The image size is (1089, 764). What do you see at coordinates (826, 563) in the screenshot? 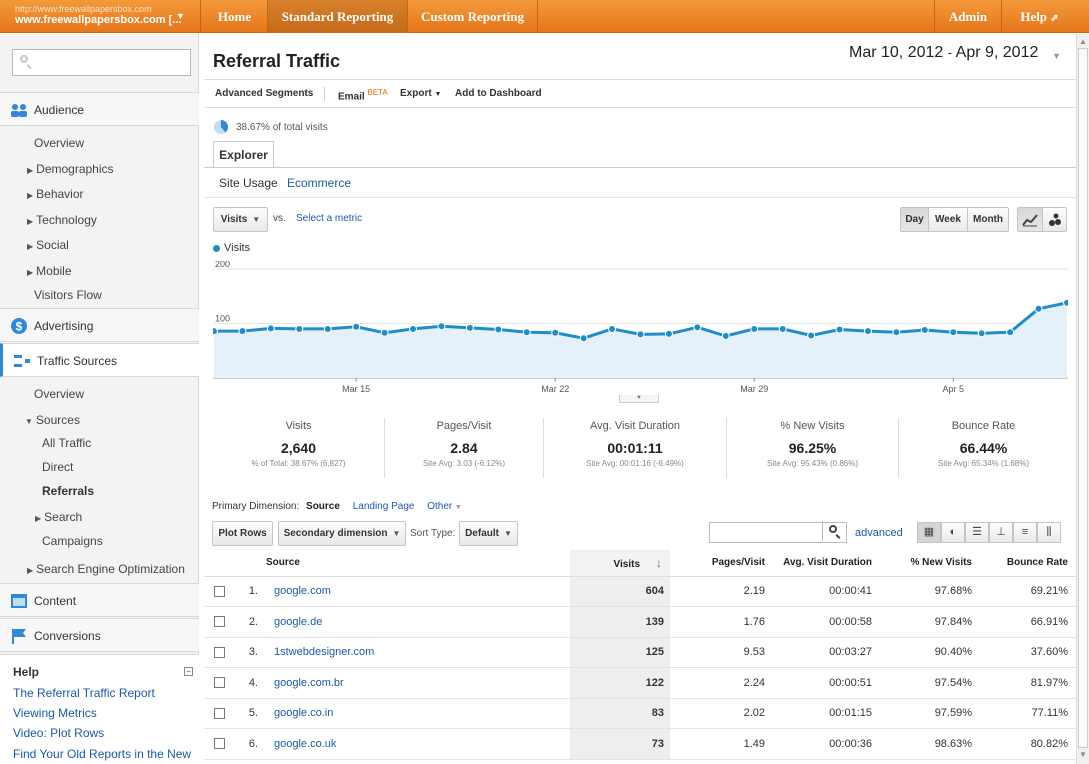
I see `header-avg-visit-duration: Avg. Visit Duration` at bounding box center [826, 563].